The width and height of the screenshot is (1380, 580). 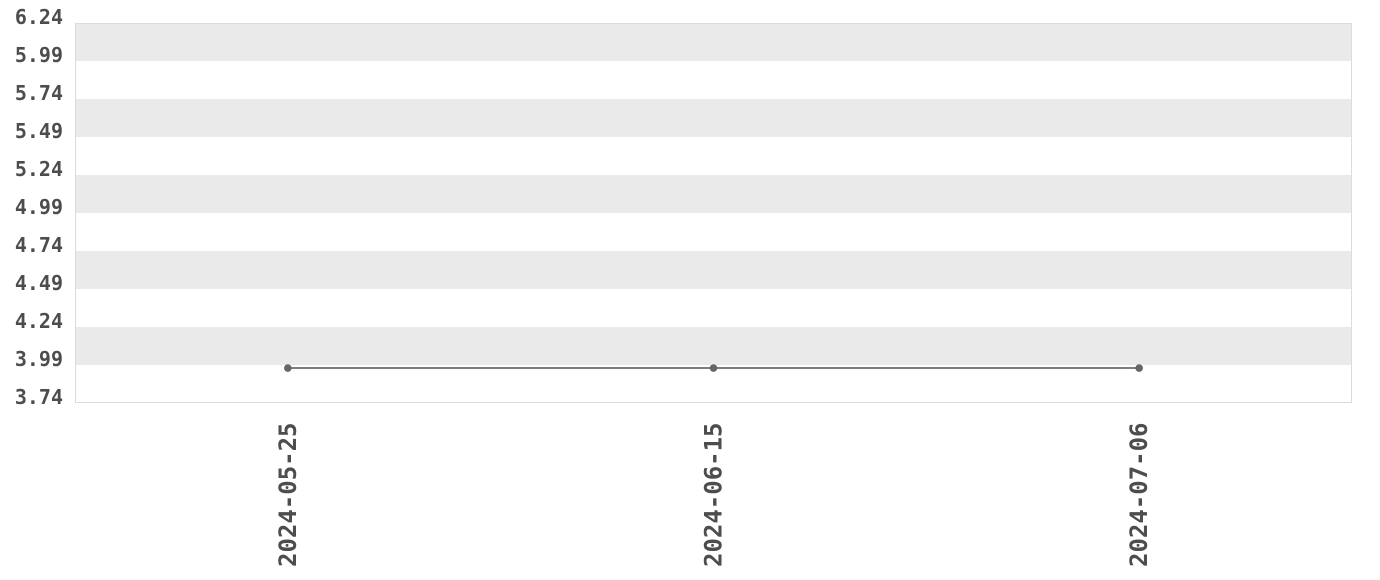 I want to click on y-tick-label: 5.24, so click(x=39, y=169).